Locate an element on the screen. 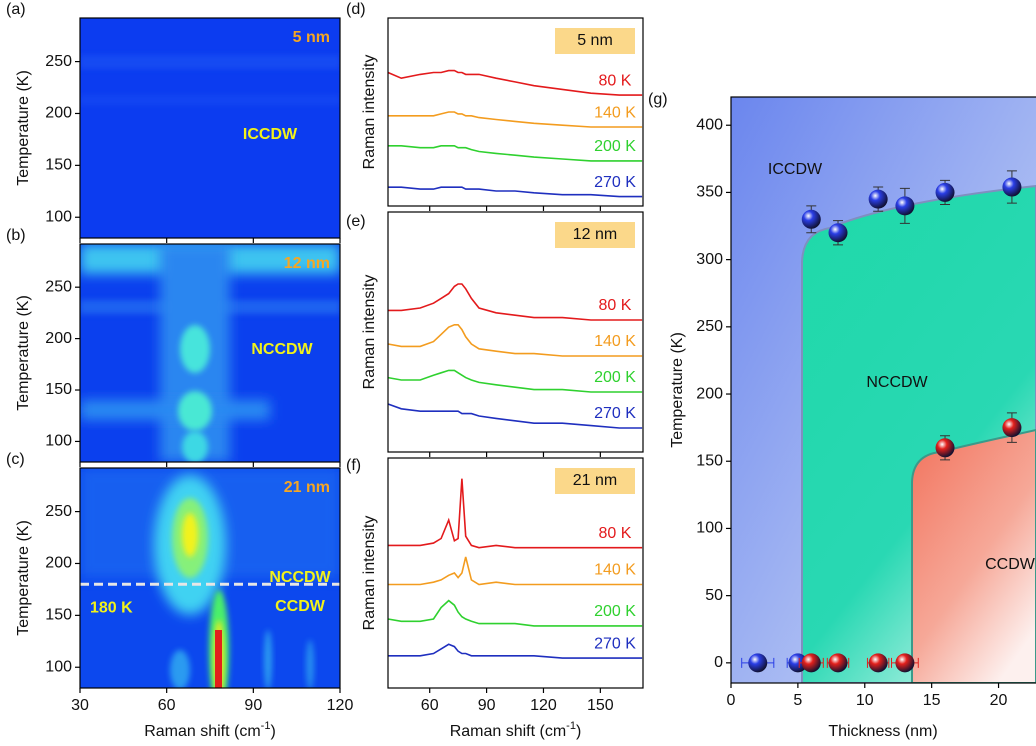 This screenshot has height=746, width=1036. temperature-label: 140 K is located at coordinates (615, 112).